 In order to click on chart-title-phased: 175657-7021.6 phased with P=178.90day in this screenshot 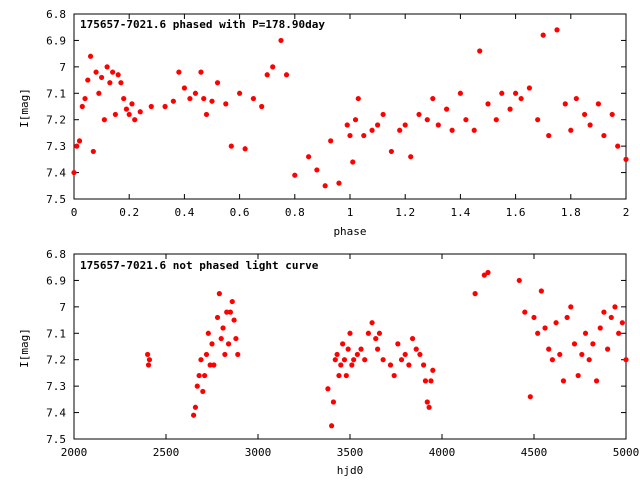, I will do `click(202, 24)`.